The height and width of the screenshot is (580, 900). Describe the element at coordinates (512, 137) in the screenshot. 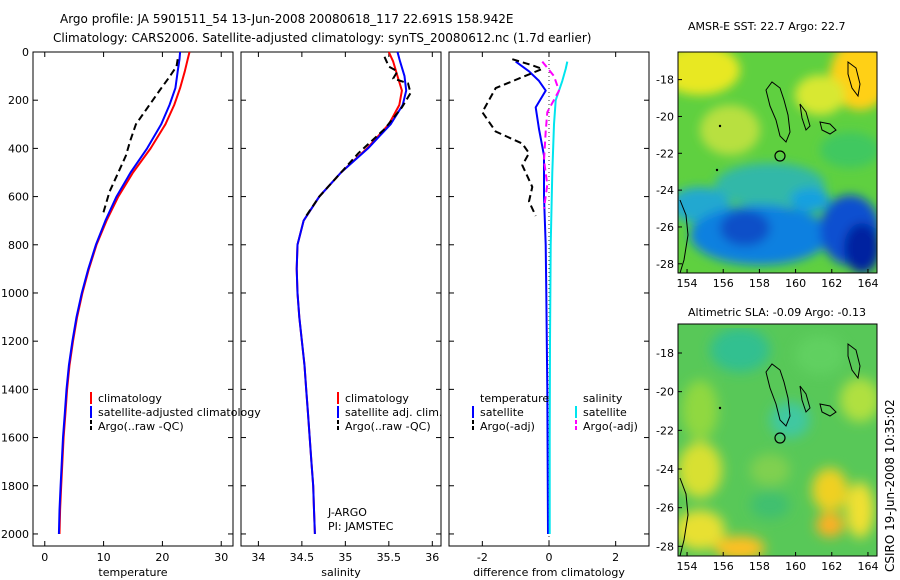

I see `series-line-temperature-argo-adj` at that location.